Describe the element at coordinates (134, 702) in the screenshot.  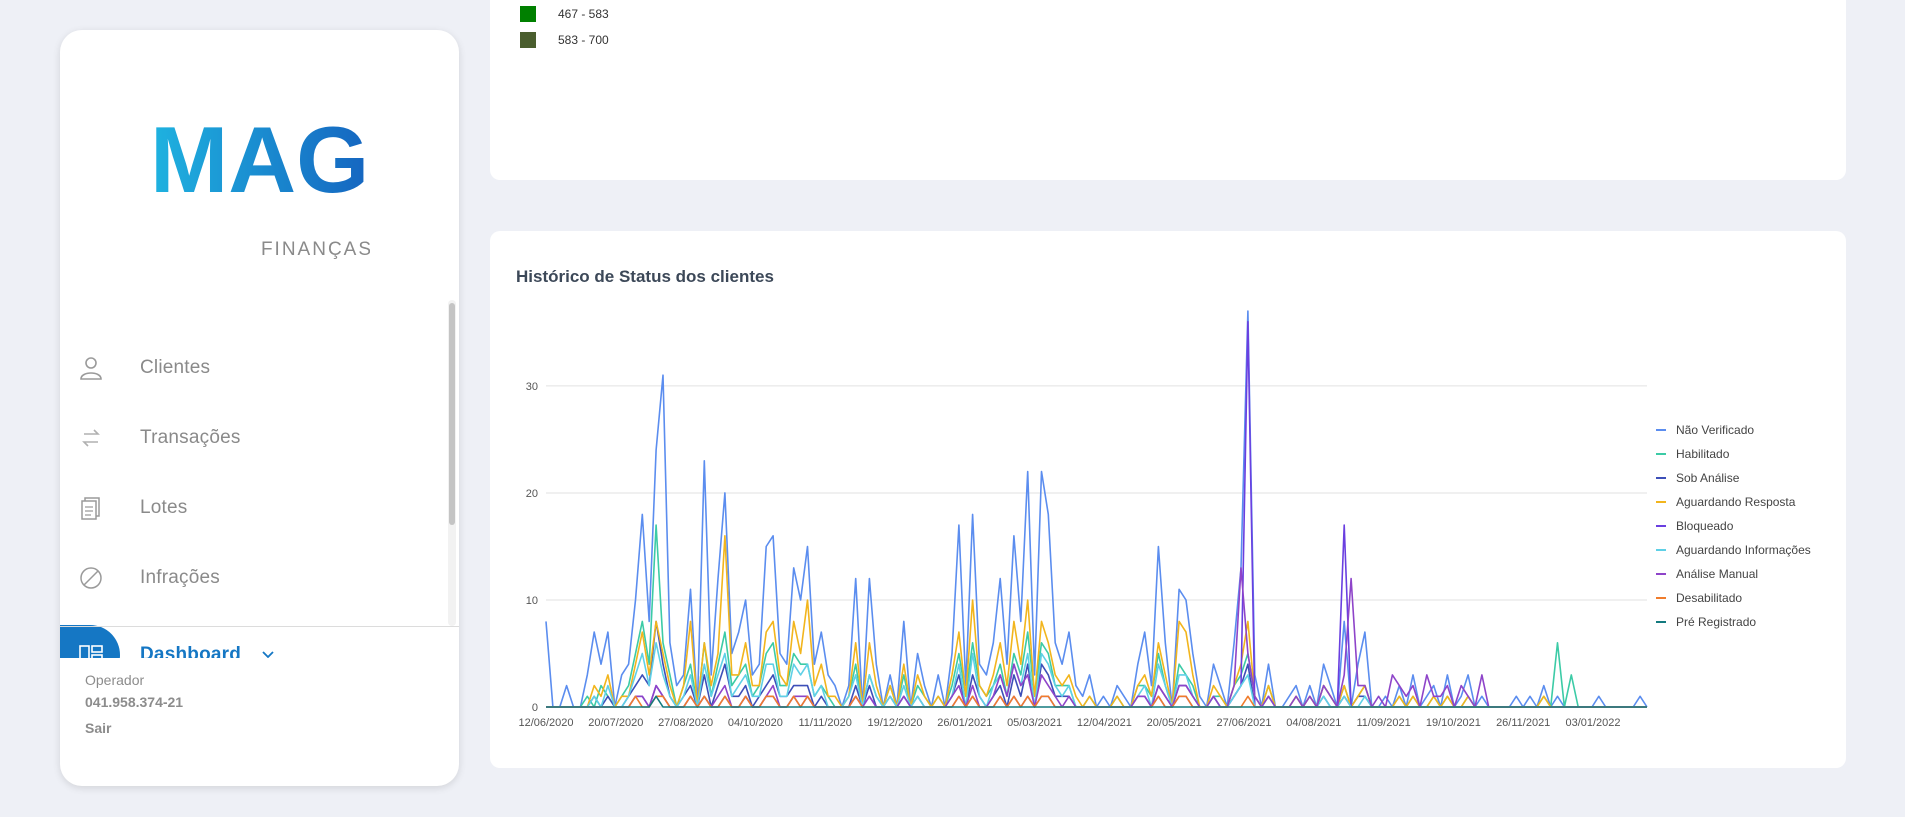
I see `operator-id: 041.958.374-21` at that location.